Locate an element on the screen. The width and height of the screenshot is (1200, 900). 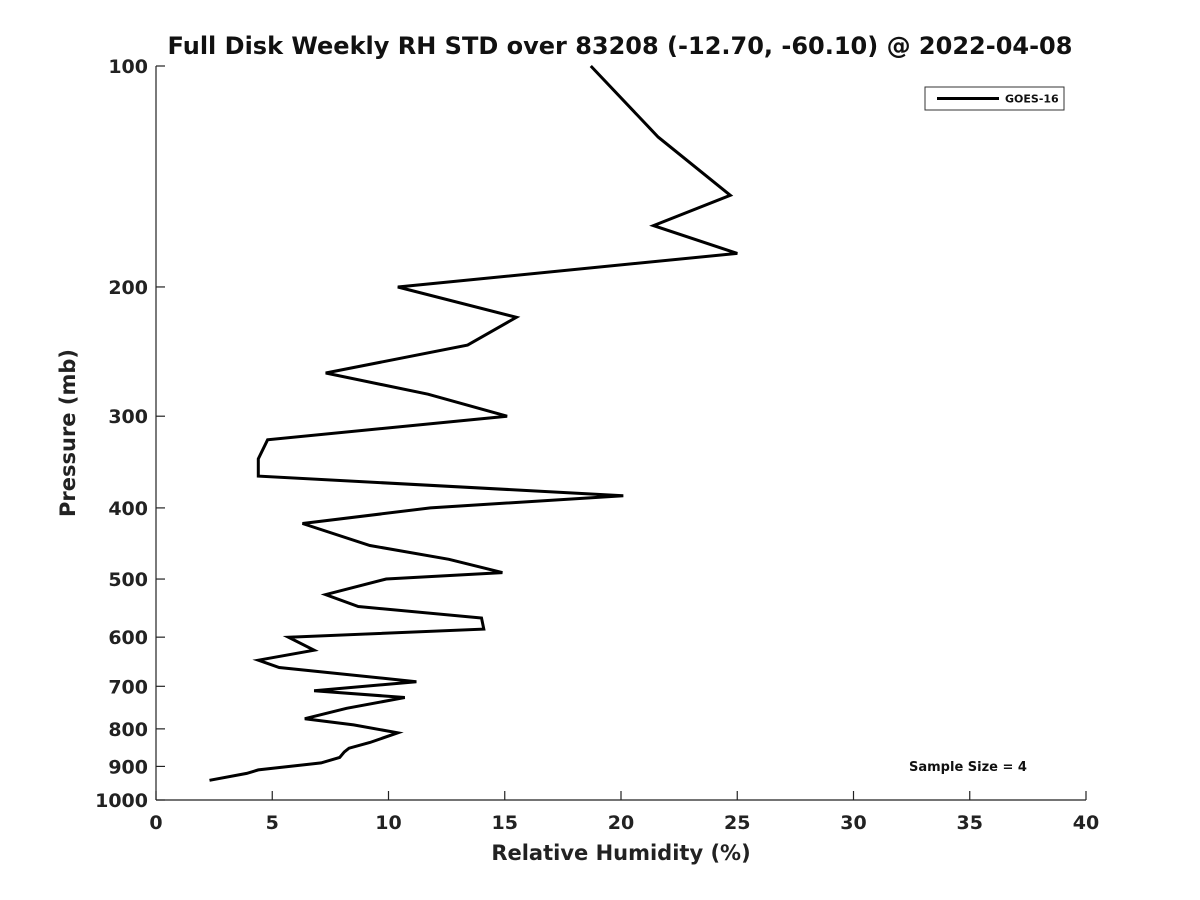
y-axis-label: Pressure (mb) is located at coordinates (68, 433).